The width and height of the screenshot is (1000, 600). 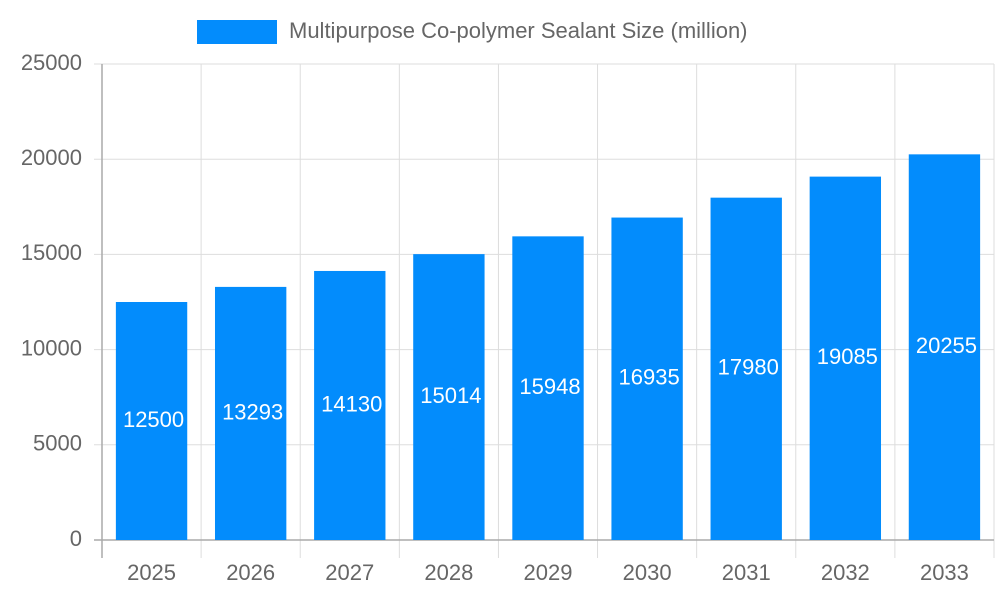 What do you see at coordinates (237, 32) in the screenshot?
I see `legend-swatch` at bounding box center [237, 32].